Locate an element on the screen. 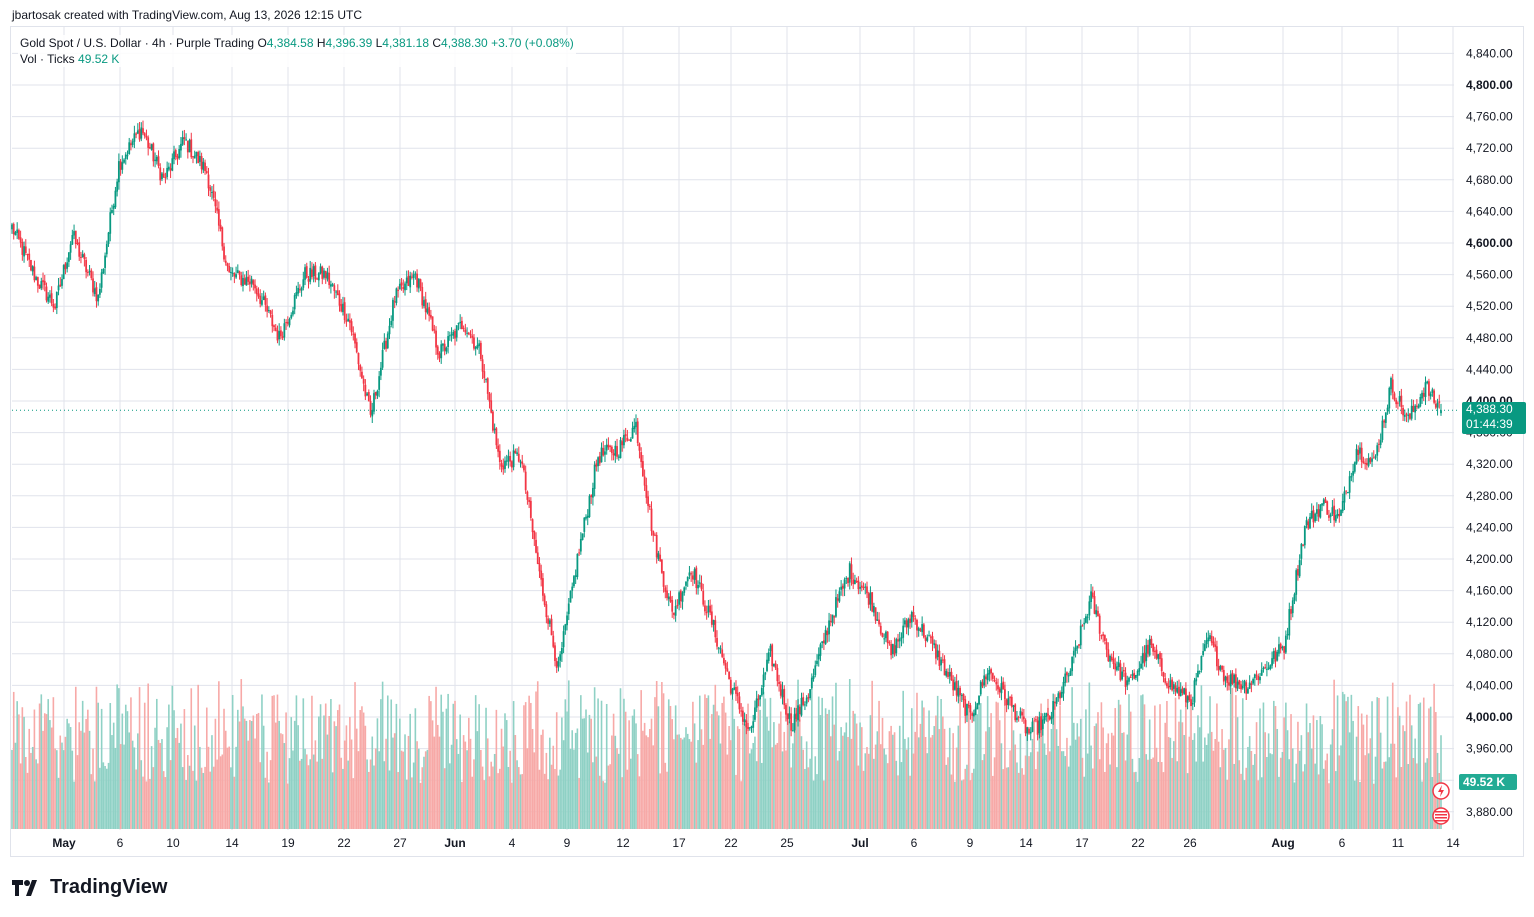 The width and height of the screenshot is (1534, 917). volume-label: Vol · Ticks is located at coordinates (47, 59).